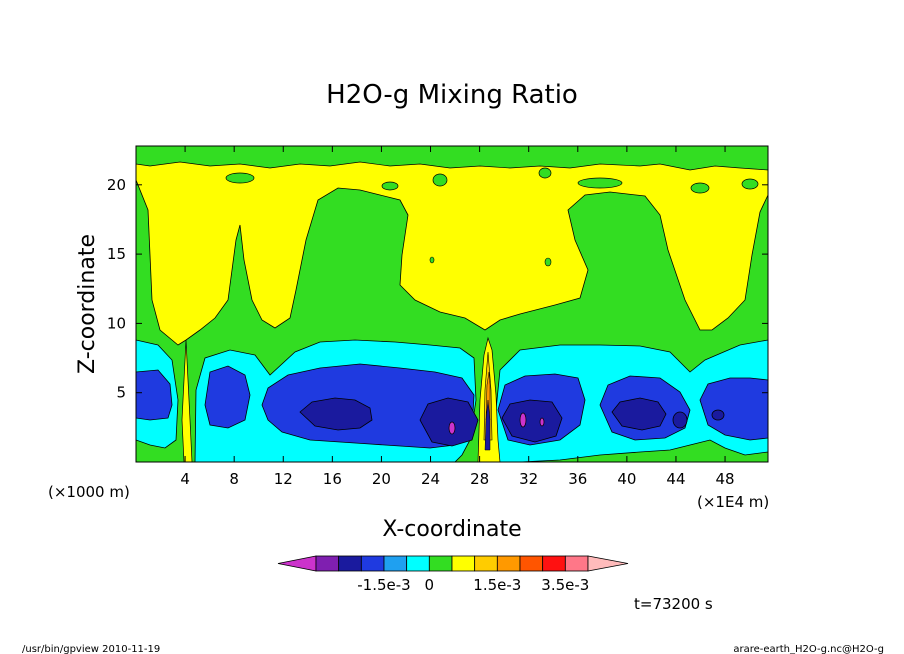 The height and width of the screenshot is (654, 904). What do you see at coordinates (497, 585) in the screenshot?
I see `colorbar-label: 1.5e-3` at bounding box center [497, 585].